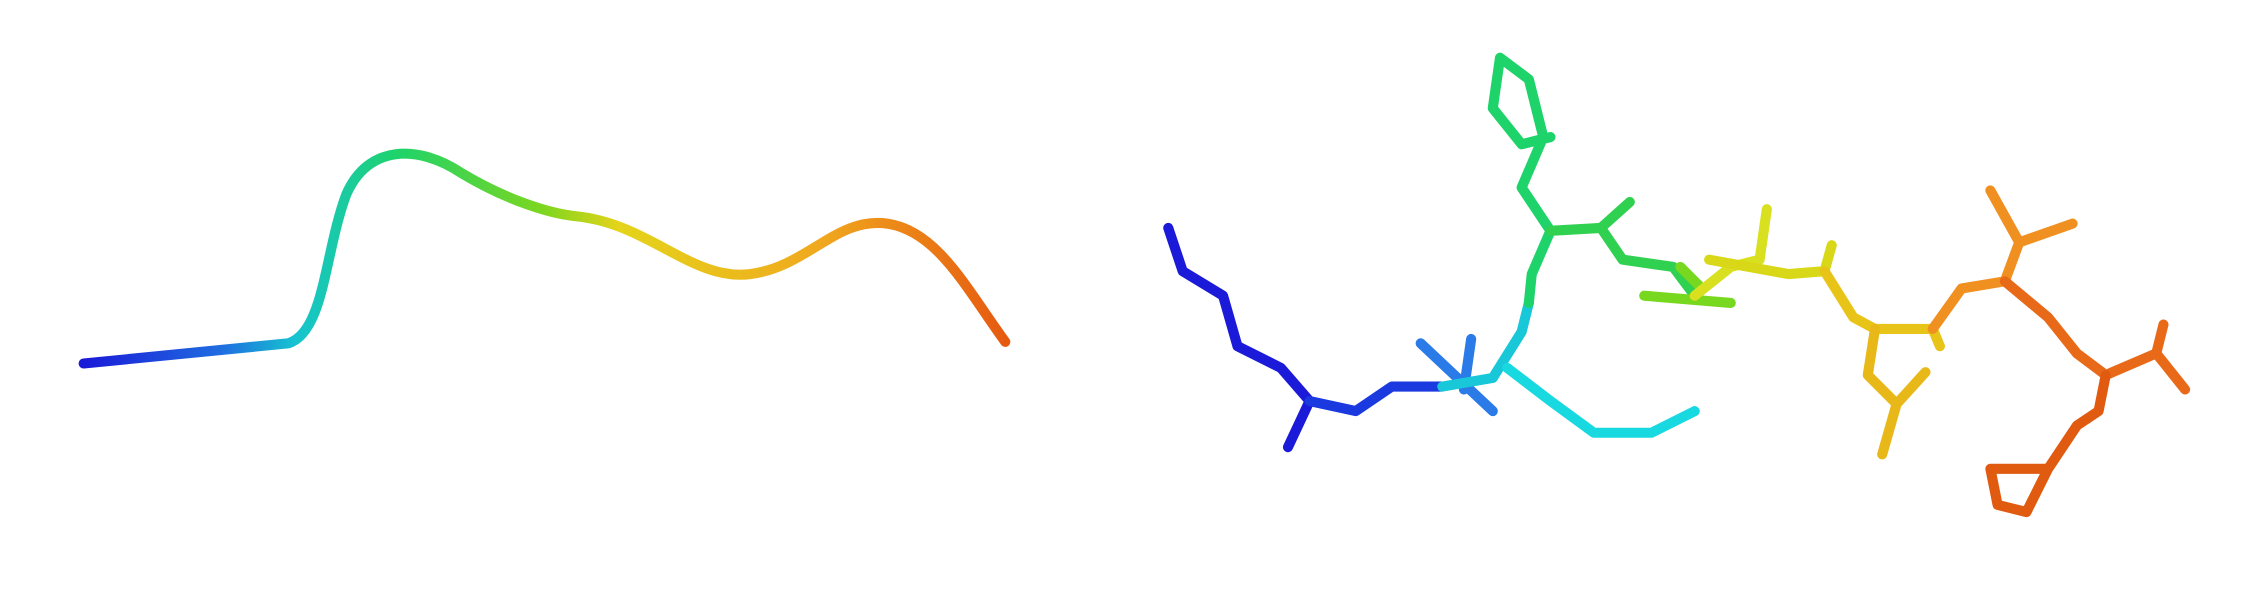  What do you see at coordinates (1770, 260) in the screenshot?
I see `residue-6-backbone` at bounding box center [1770, 260].